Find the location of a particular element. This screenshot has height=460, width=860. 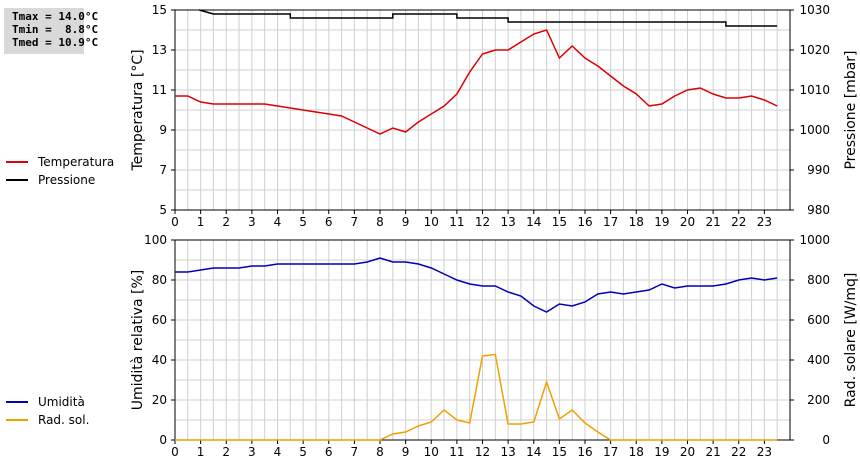

top-x-tick-label: 10 is located at coordinates (431, 222).